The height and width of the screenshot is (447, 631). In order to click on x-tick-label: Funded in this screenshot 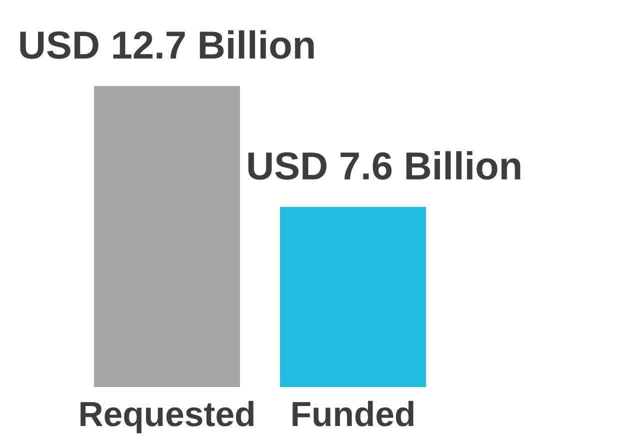, I will do `click(353, 413)`.